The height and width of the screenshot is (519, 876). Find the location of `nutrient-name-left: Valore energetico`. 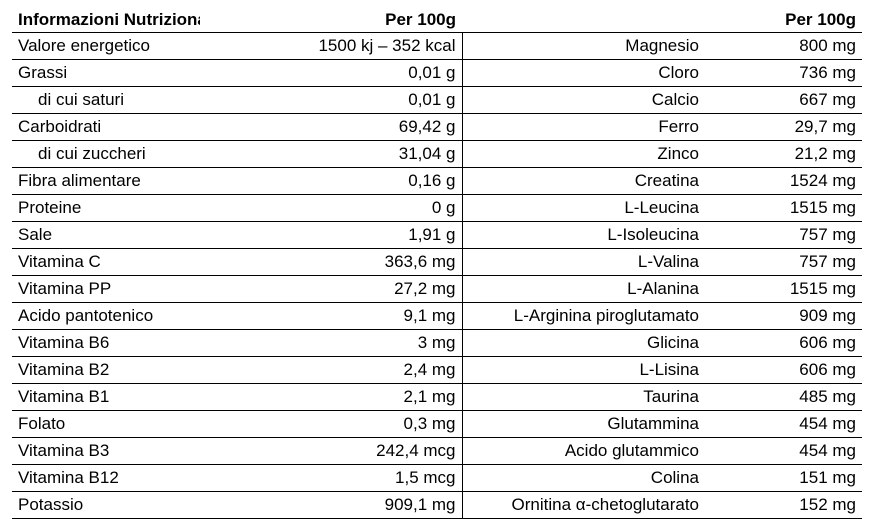

nutrient-name-left: Valore energetico is located at coordinates (106, 46).